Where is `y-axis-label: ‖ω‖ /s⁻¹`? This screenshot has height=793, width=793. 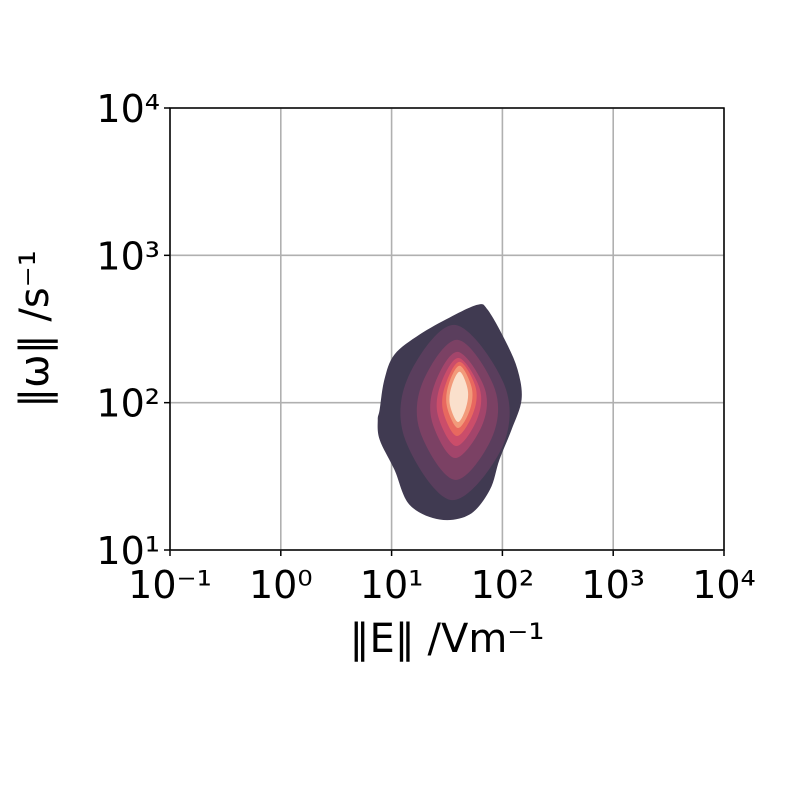 y-axis-label: ‖ω‖ /s⁻¹ is located at coordinates (35, 329).